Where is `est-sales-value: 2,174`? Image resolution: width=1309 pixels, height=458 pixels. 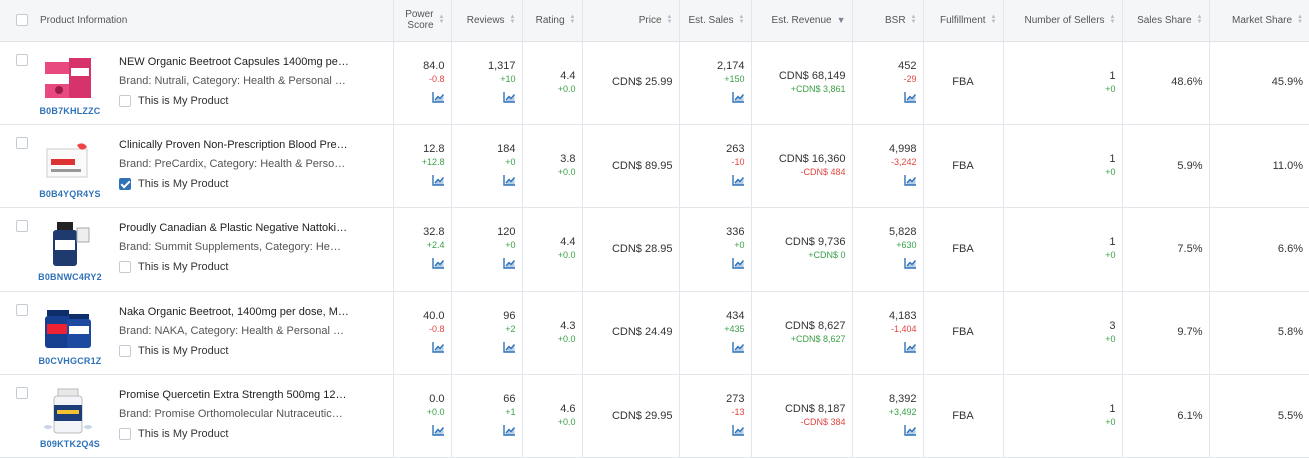
est-sales-value: 2,174 is located at coordinates (730, 65).